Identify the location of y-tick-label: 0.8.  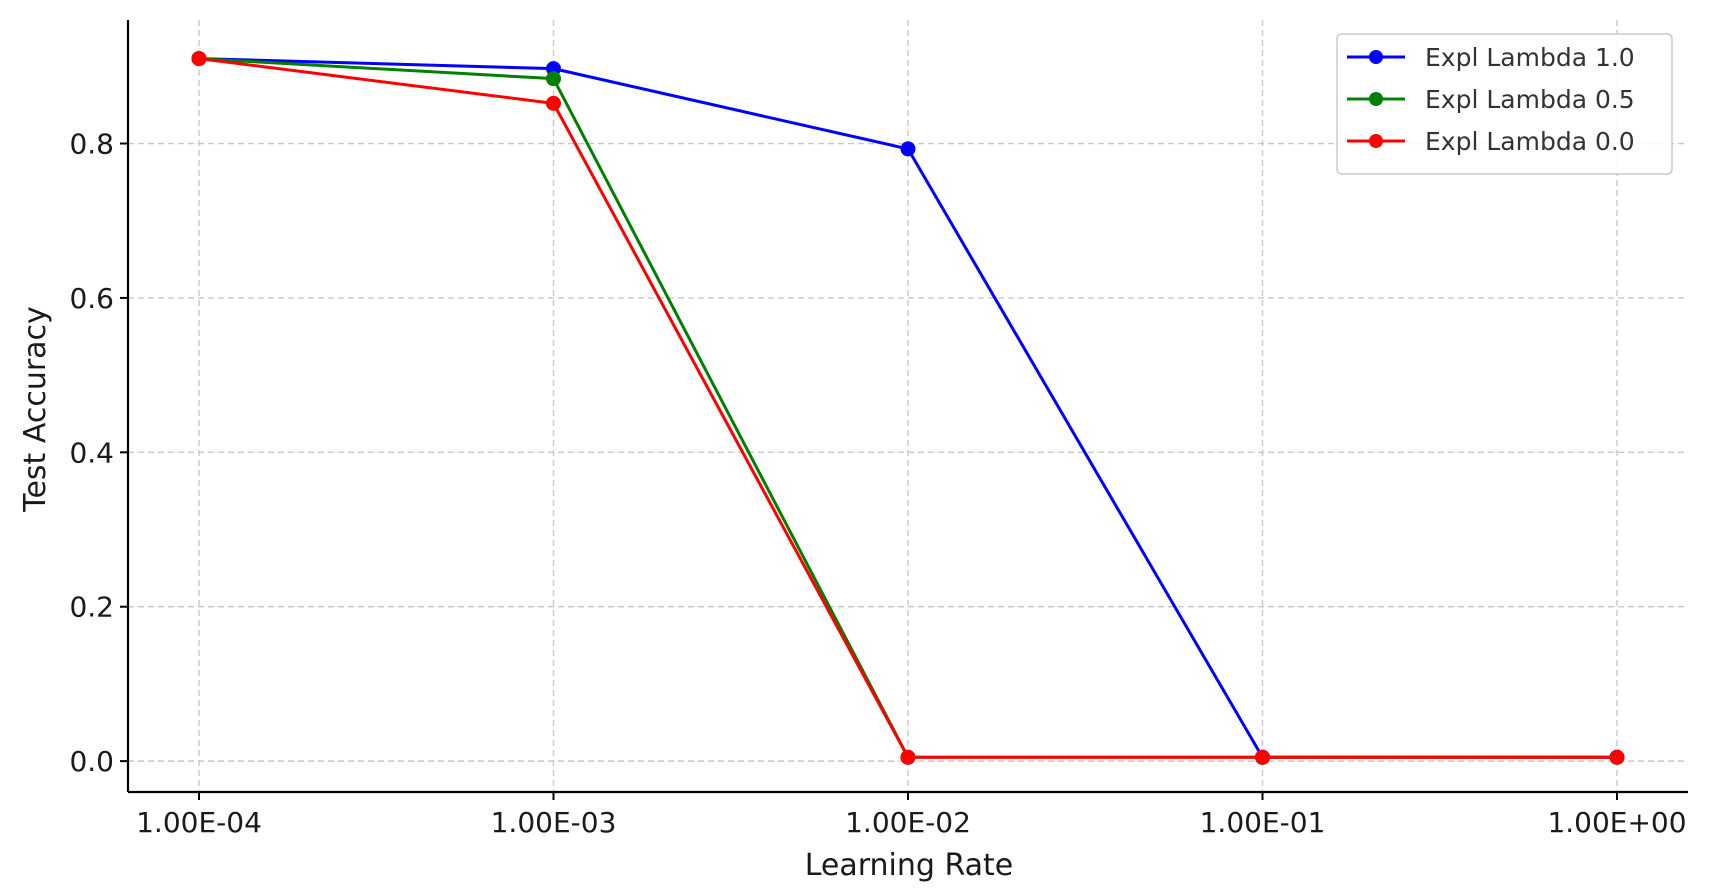
(91, 144).